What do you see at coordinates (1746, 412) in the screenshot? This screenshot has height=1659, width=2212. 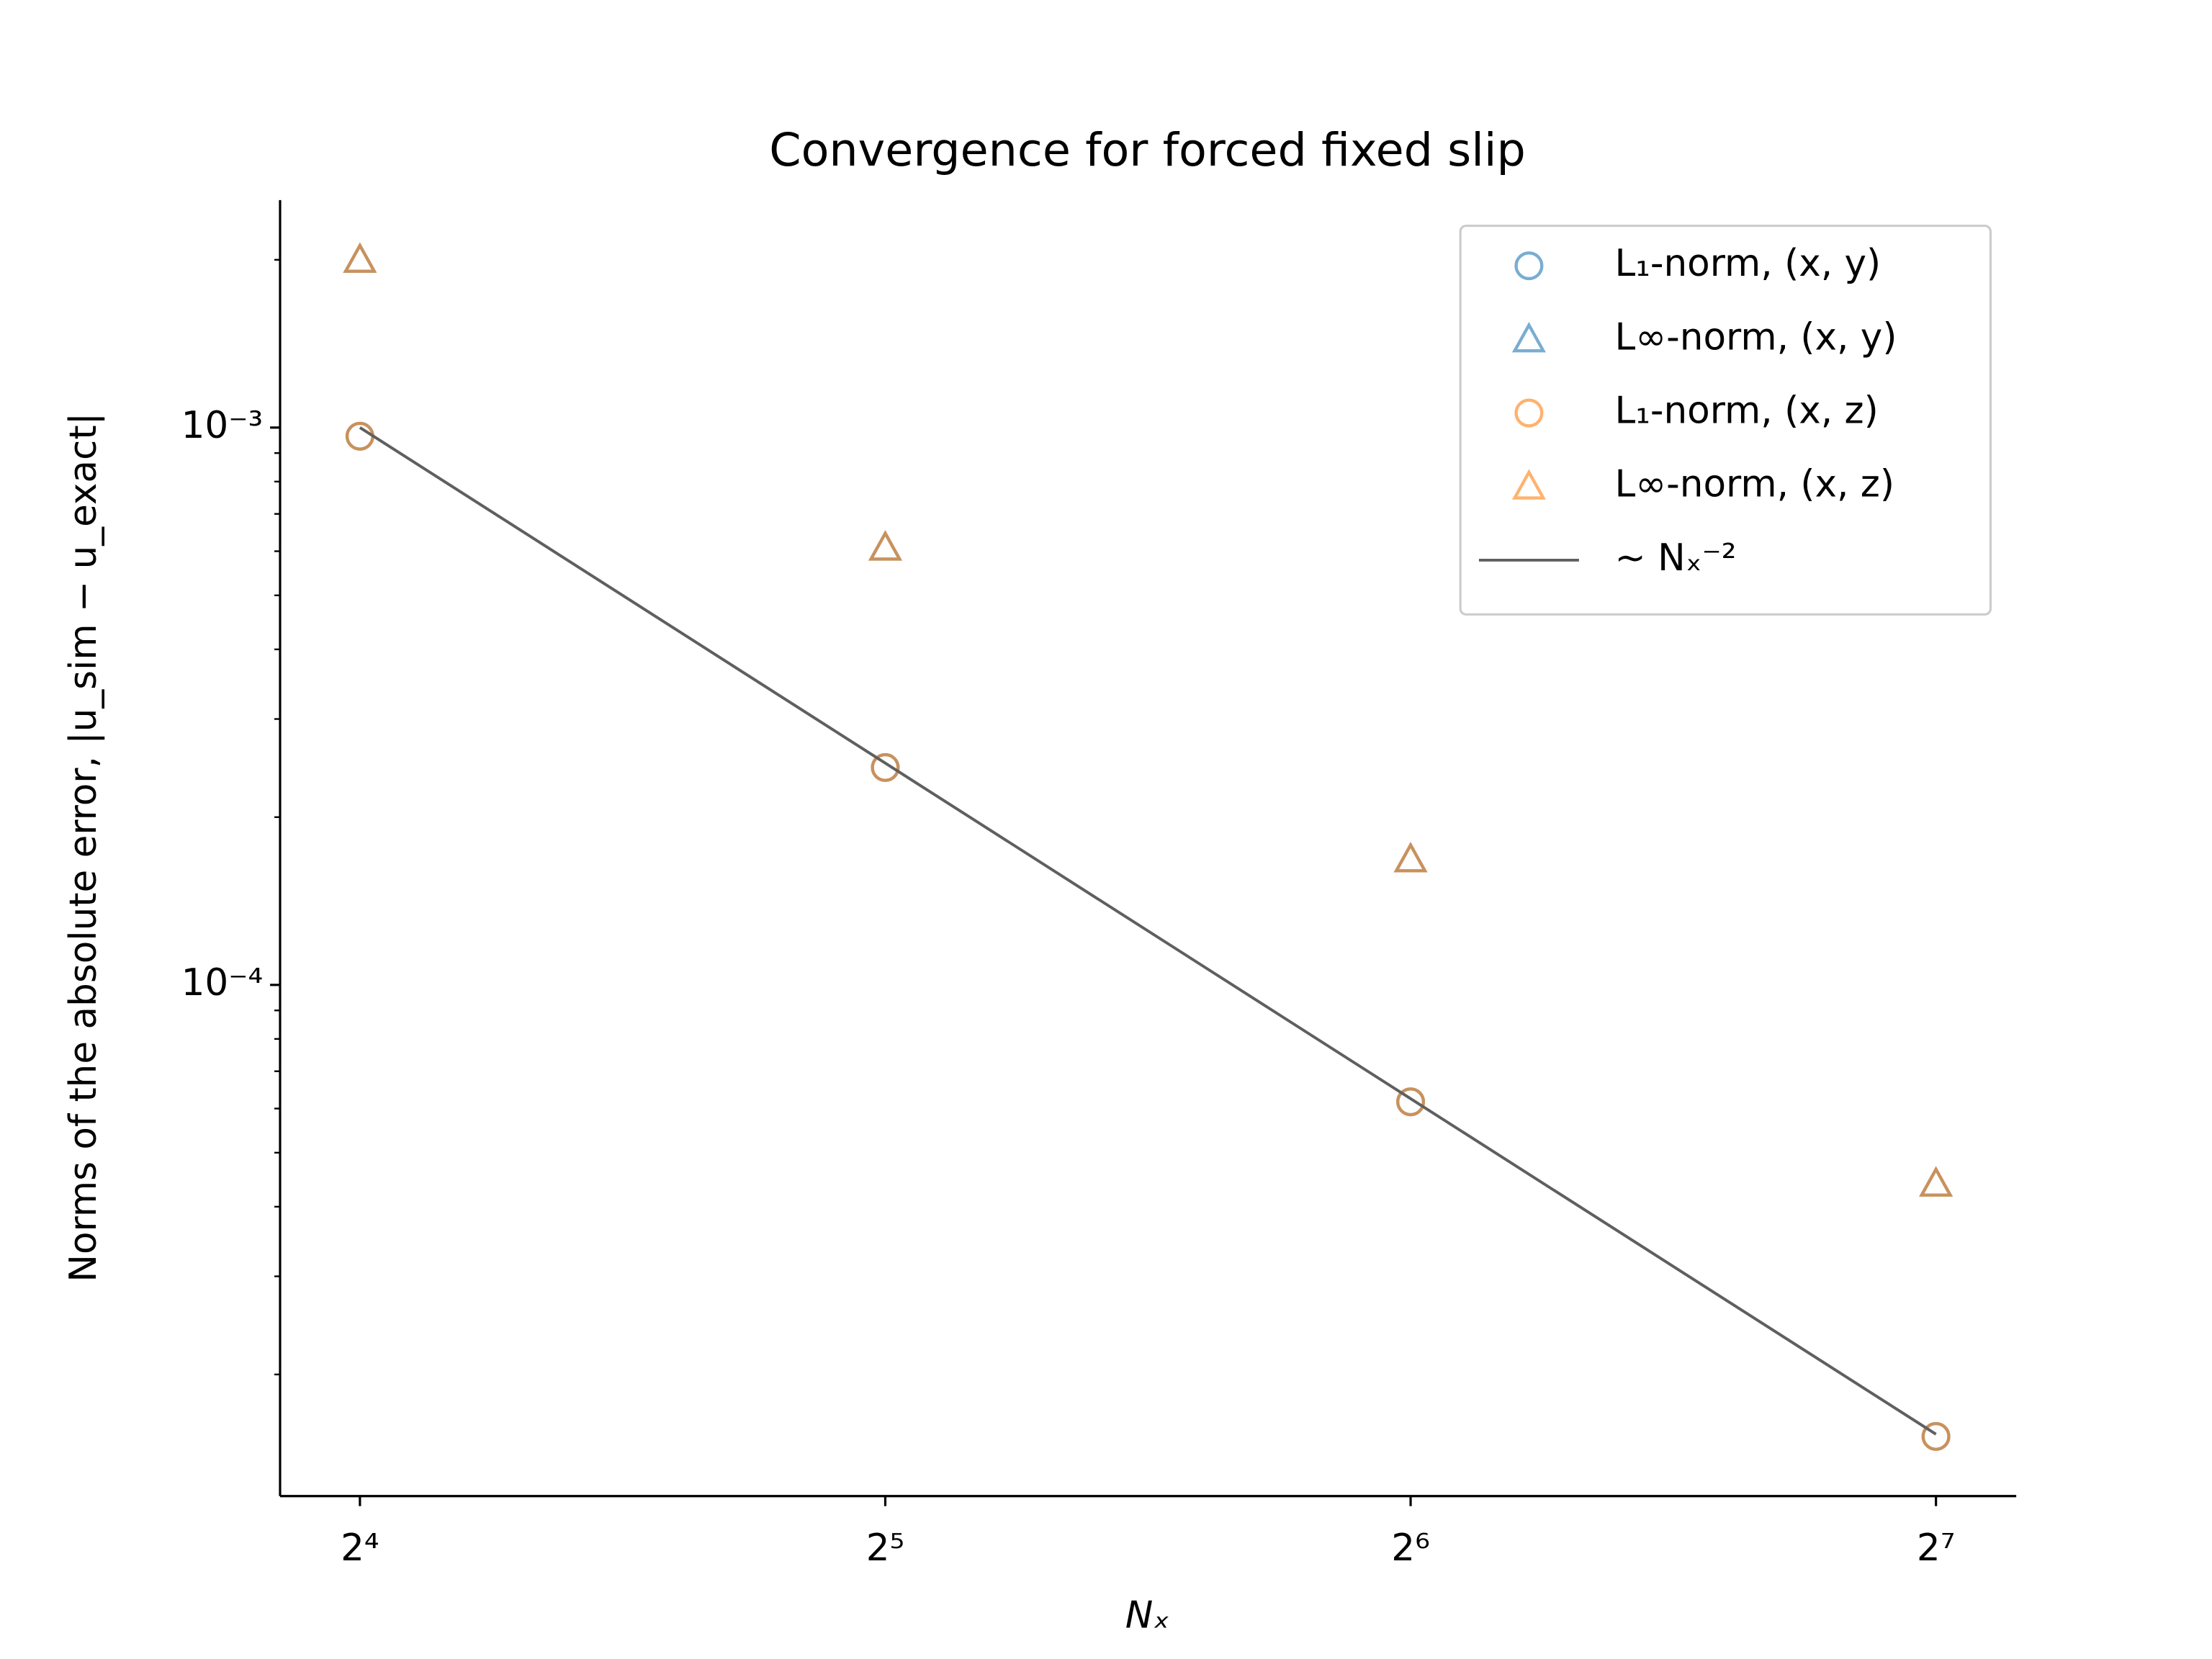 I see `legend-label: L₁-norm, (x, z)` at bounding box center [1746, 412].